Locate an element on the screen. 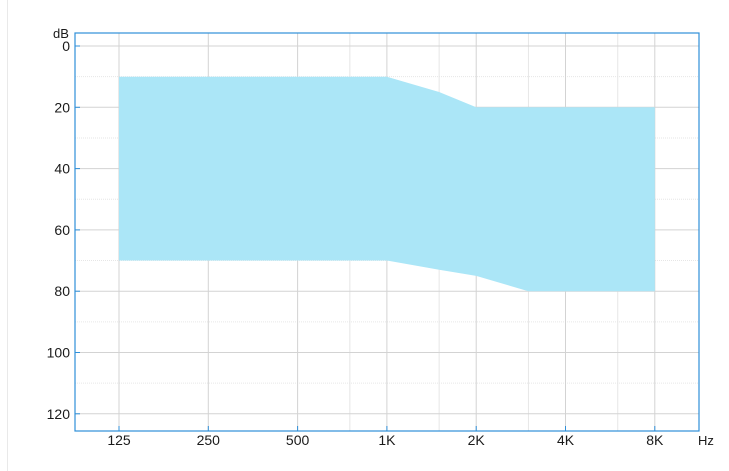 The height and width of the screenshot is (471, 729). x-tick-label: 8K is located at coordinates (655, 440).